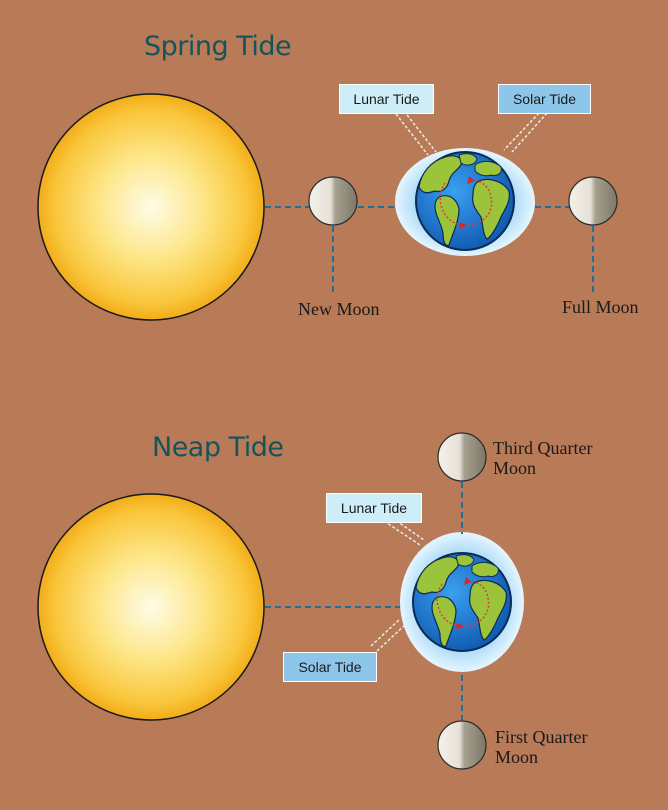  I want to click on neap-tide-title: Neap Tide, so click(218, 447).